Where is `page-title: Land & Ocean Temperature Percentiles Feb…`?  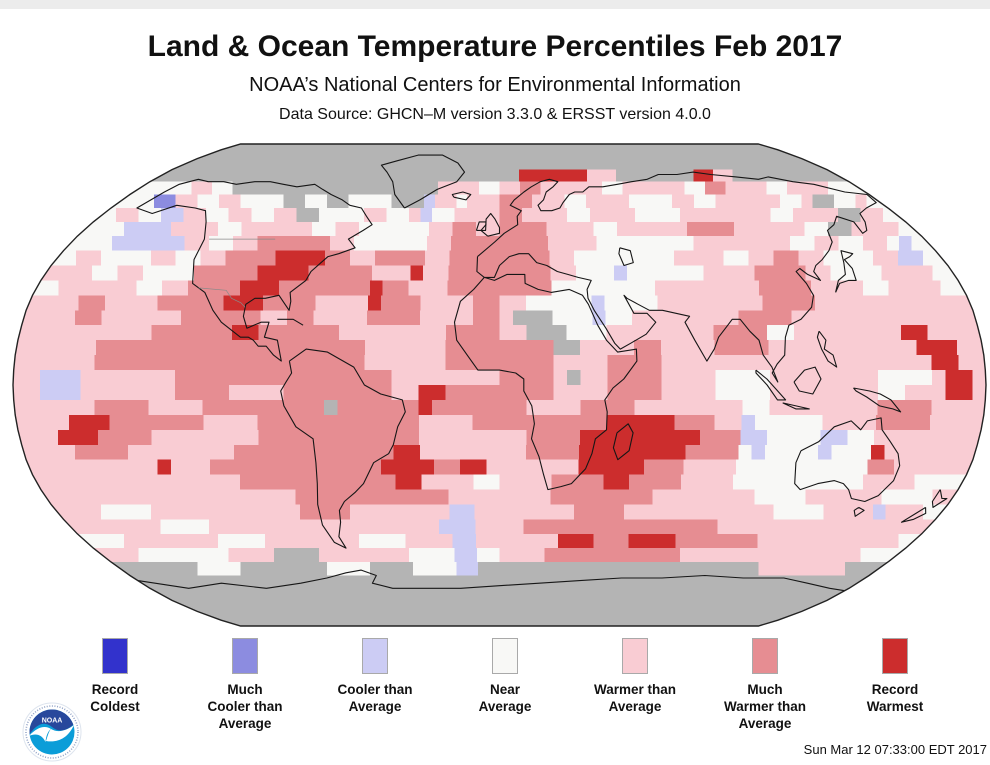
page-title: Land & Ocean Temperature Percentiles Feb… is located at coordinates (495, 46).